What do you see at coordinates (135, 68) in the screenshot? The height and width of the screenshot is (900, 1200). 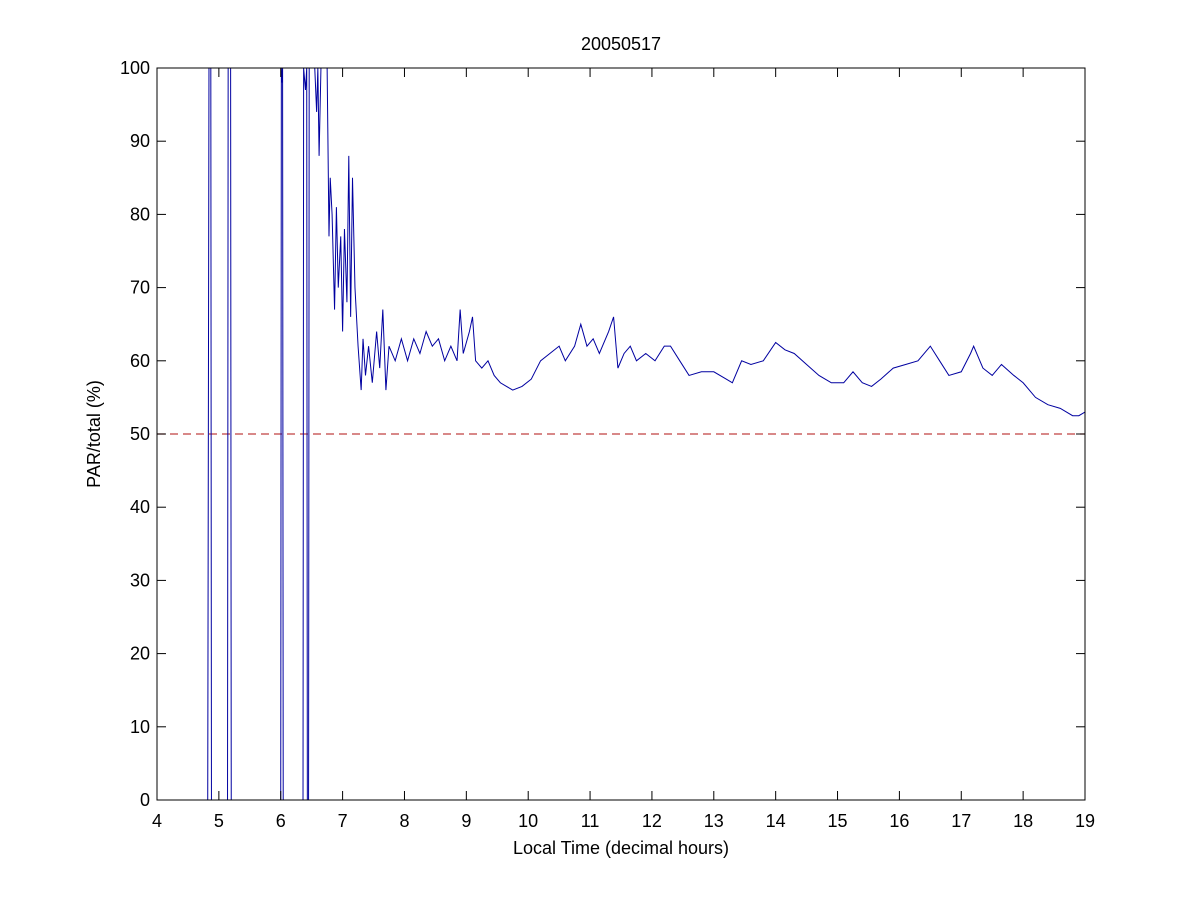 I see `y-tick-label: 100` at bounding box center [135, 68].